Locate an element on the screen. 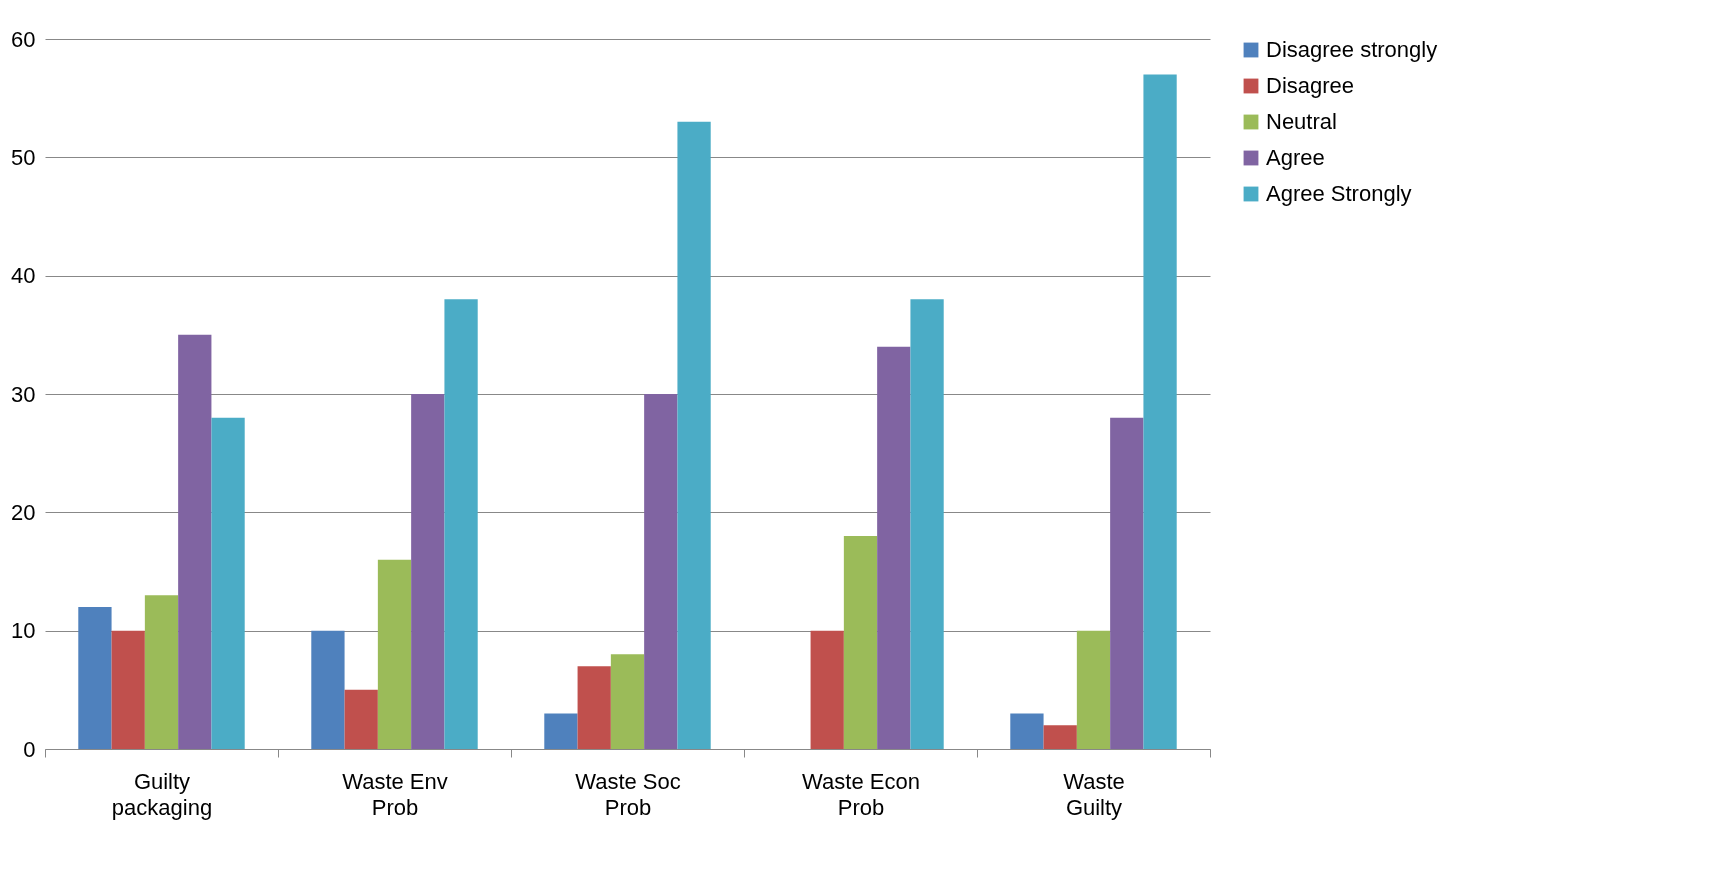 This screenshot has height=878, width=1713. x-tick-label: Waste Econ Prob is located at coordinates (861, 794).